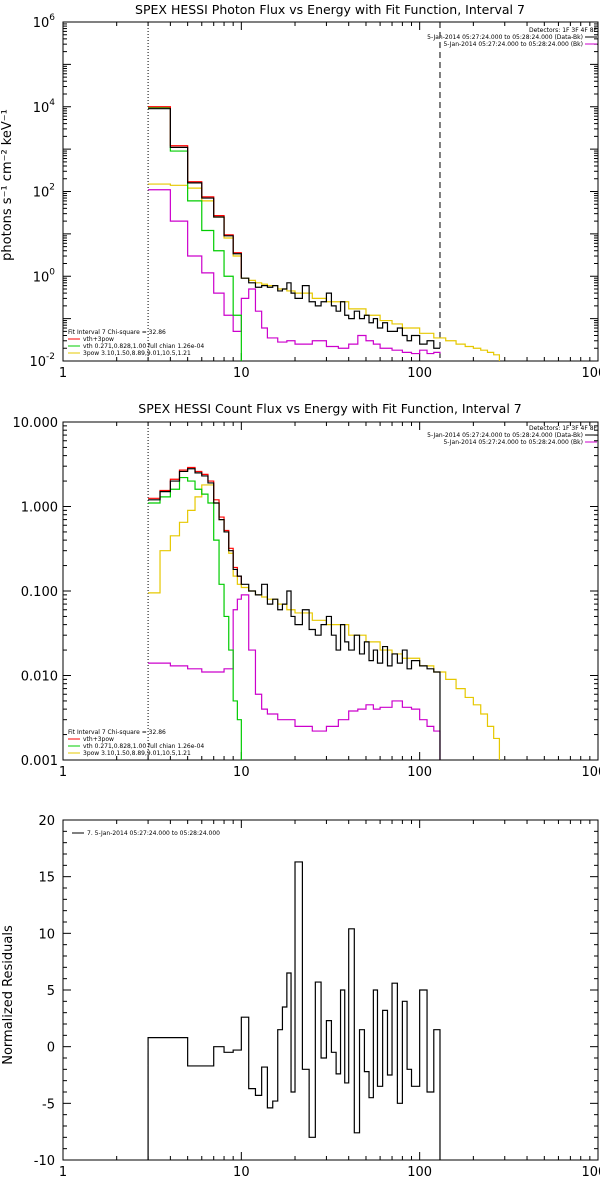 The width and height of the screenshot is (600, 1200). I want to click on residuals-xtick-label: 1, so click(63, 1172).